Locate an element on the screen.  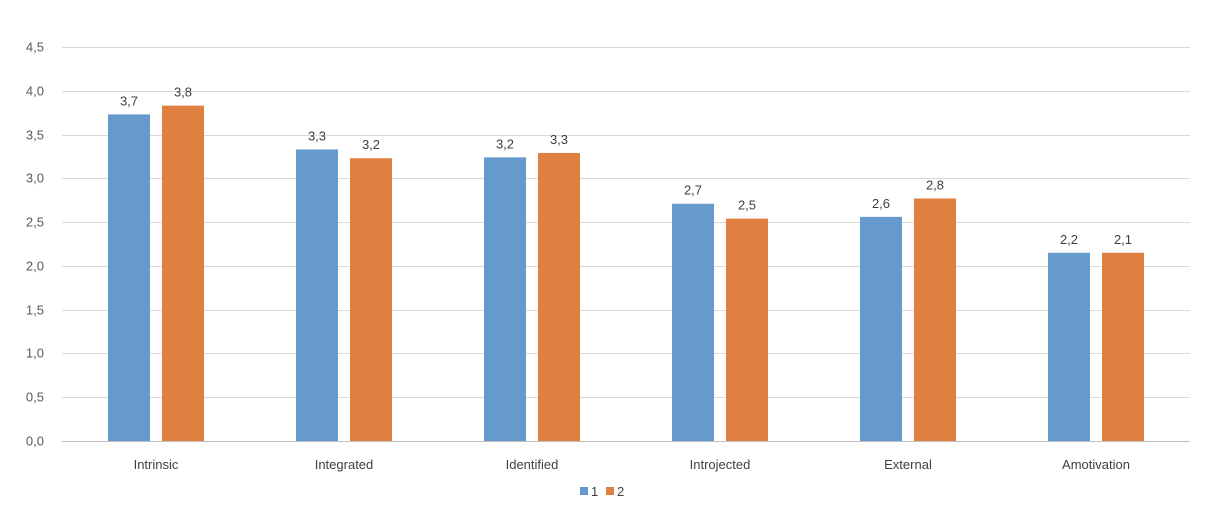
data-label: 2,7 is located at coordinates (693, 190).